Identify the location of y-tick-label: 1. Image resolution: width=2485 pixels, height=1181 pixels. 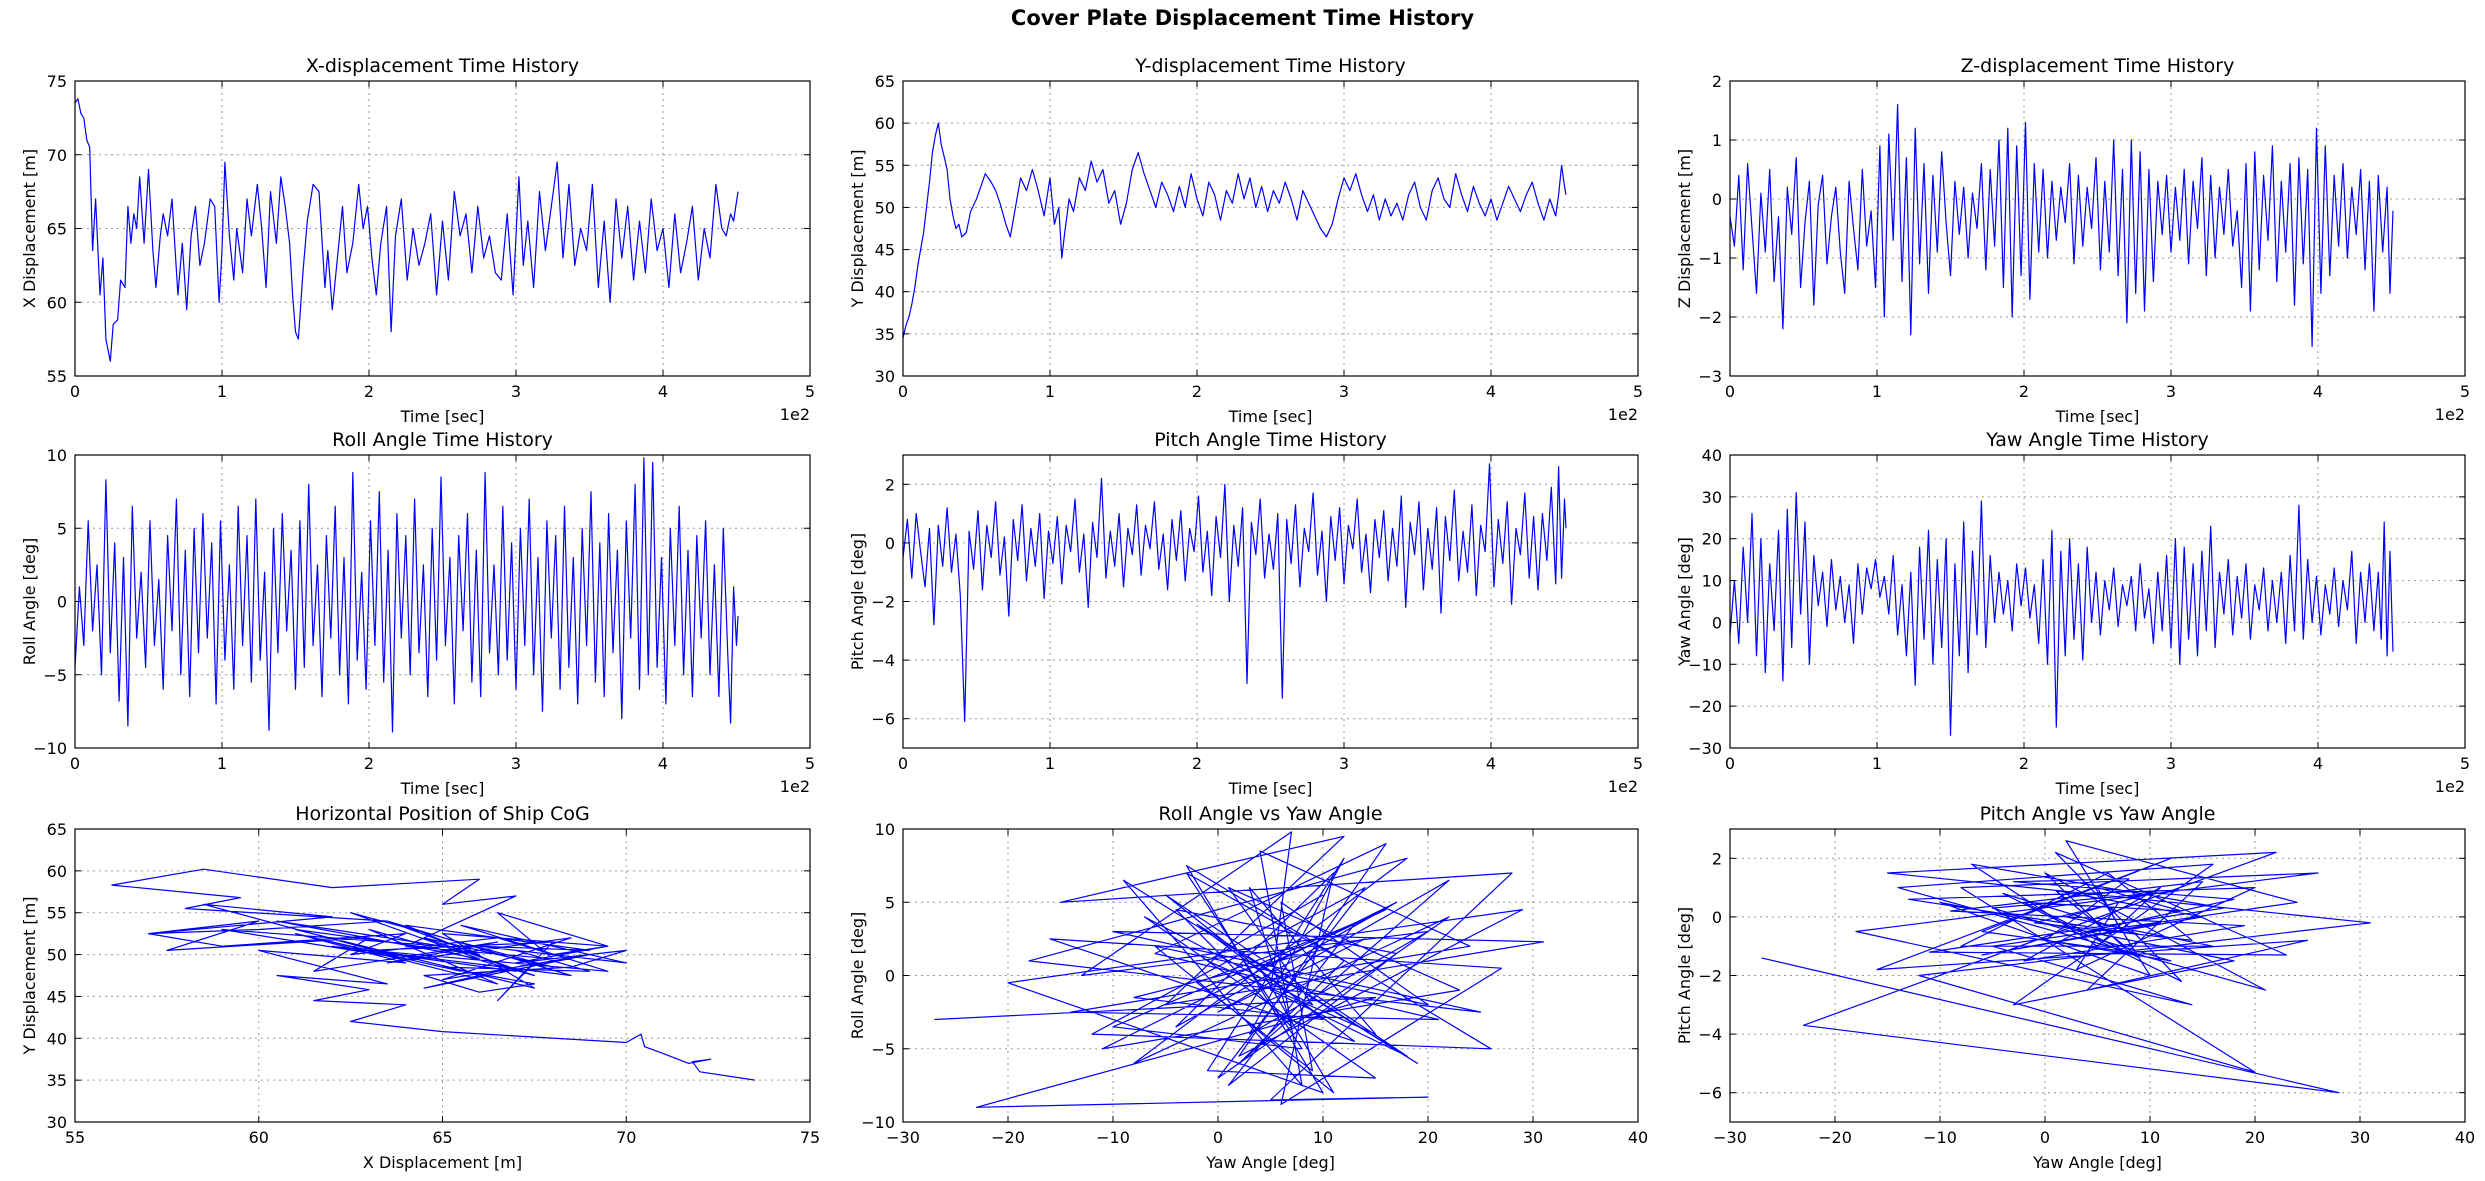
(1717, 140).